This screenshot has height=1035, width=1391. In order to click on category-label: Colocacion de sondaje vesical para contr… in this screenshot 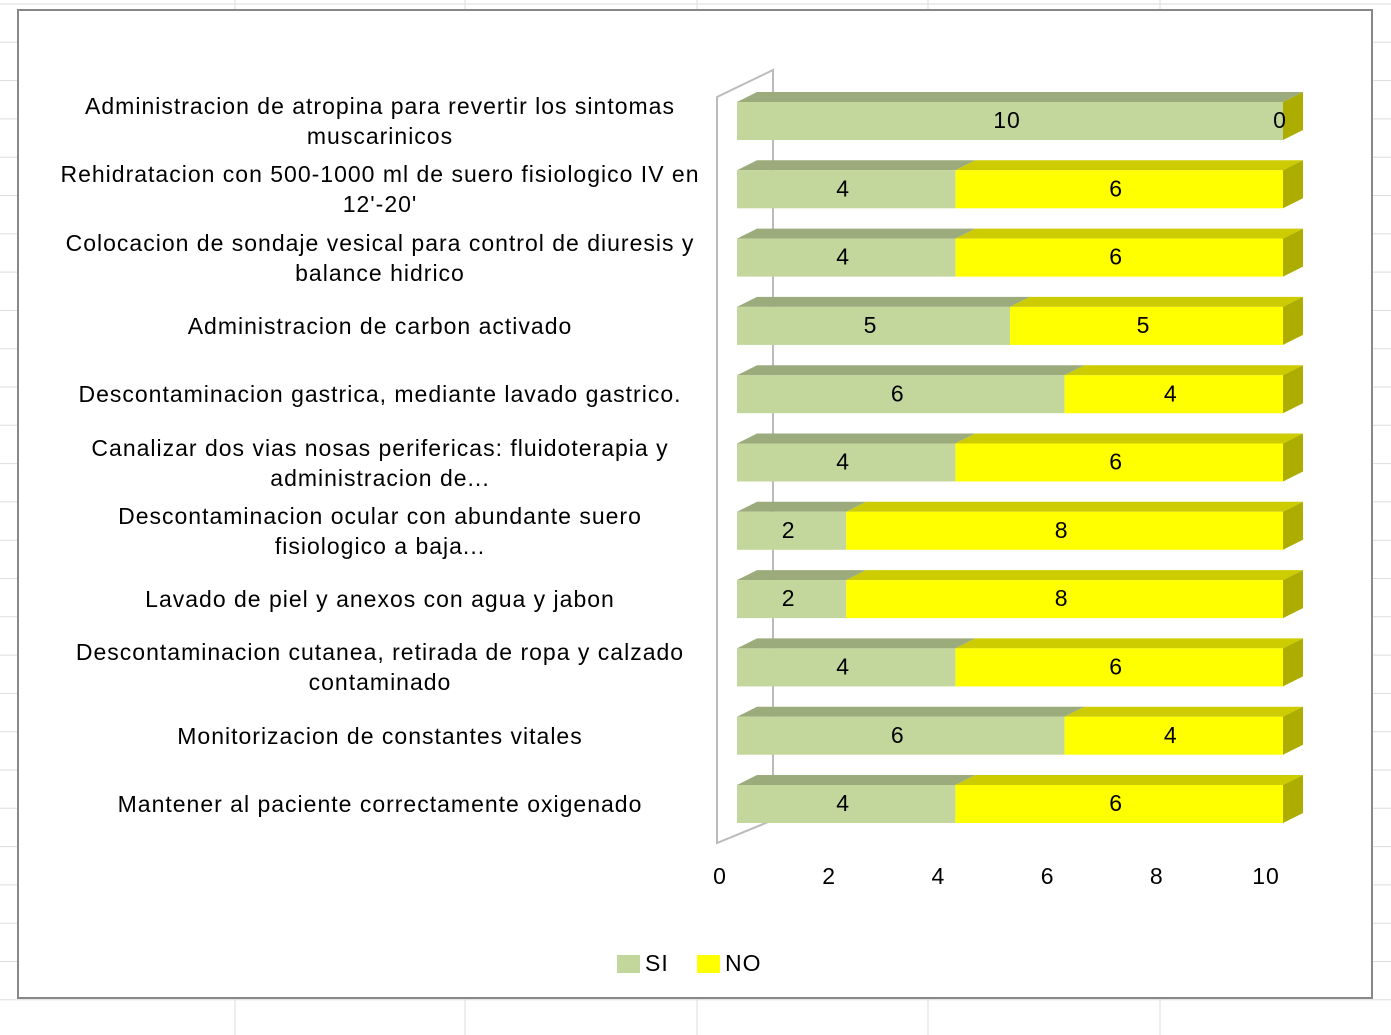, I will do `click(380, 257)`.